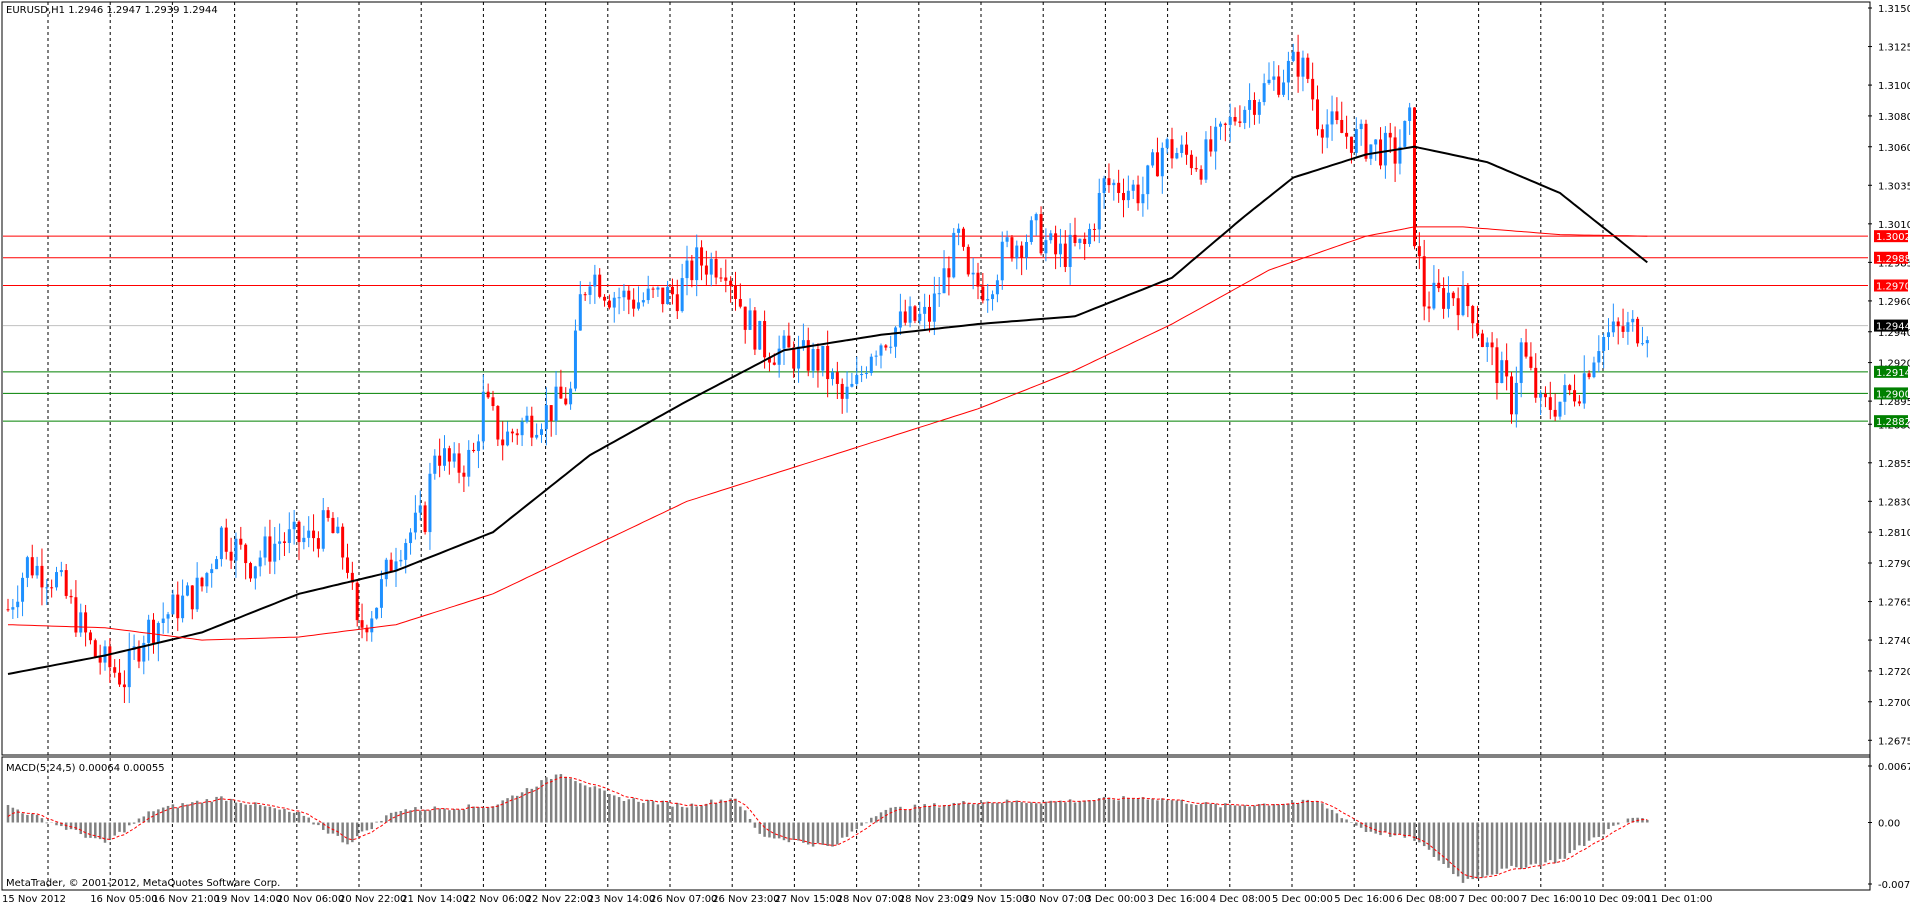 The height and width of the screenshot is (906, 1910). What do you see at coordinates (827, 828) in the screenshot?
I see `macd-indicator` at bounding box center [827, 828].